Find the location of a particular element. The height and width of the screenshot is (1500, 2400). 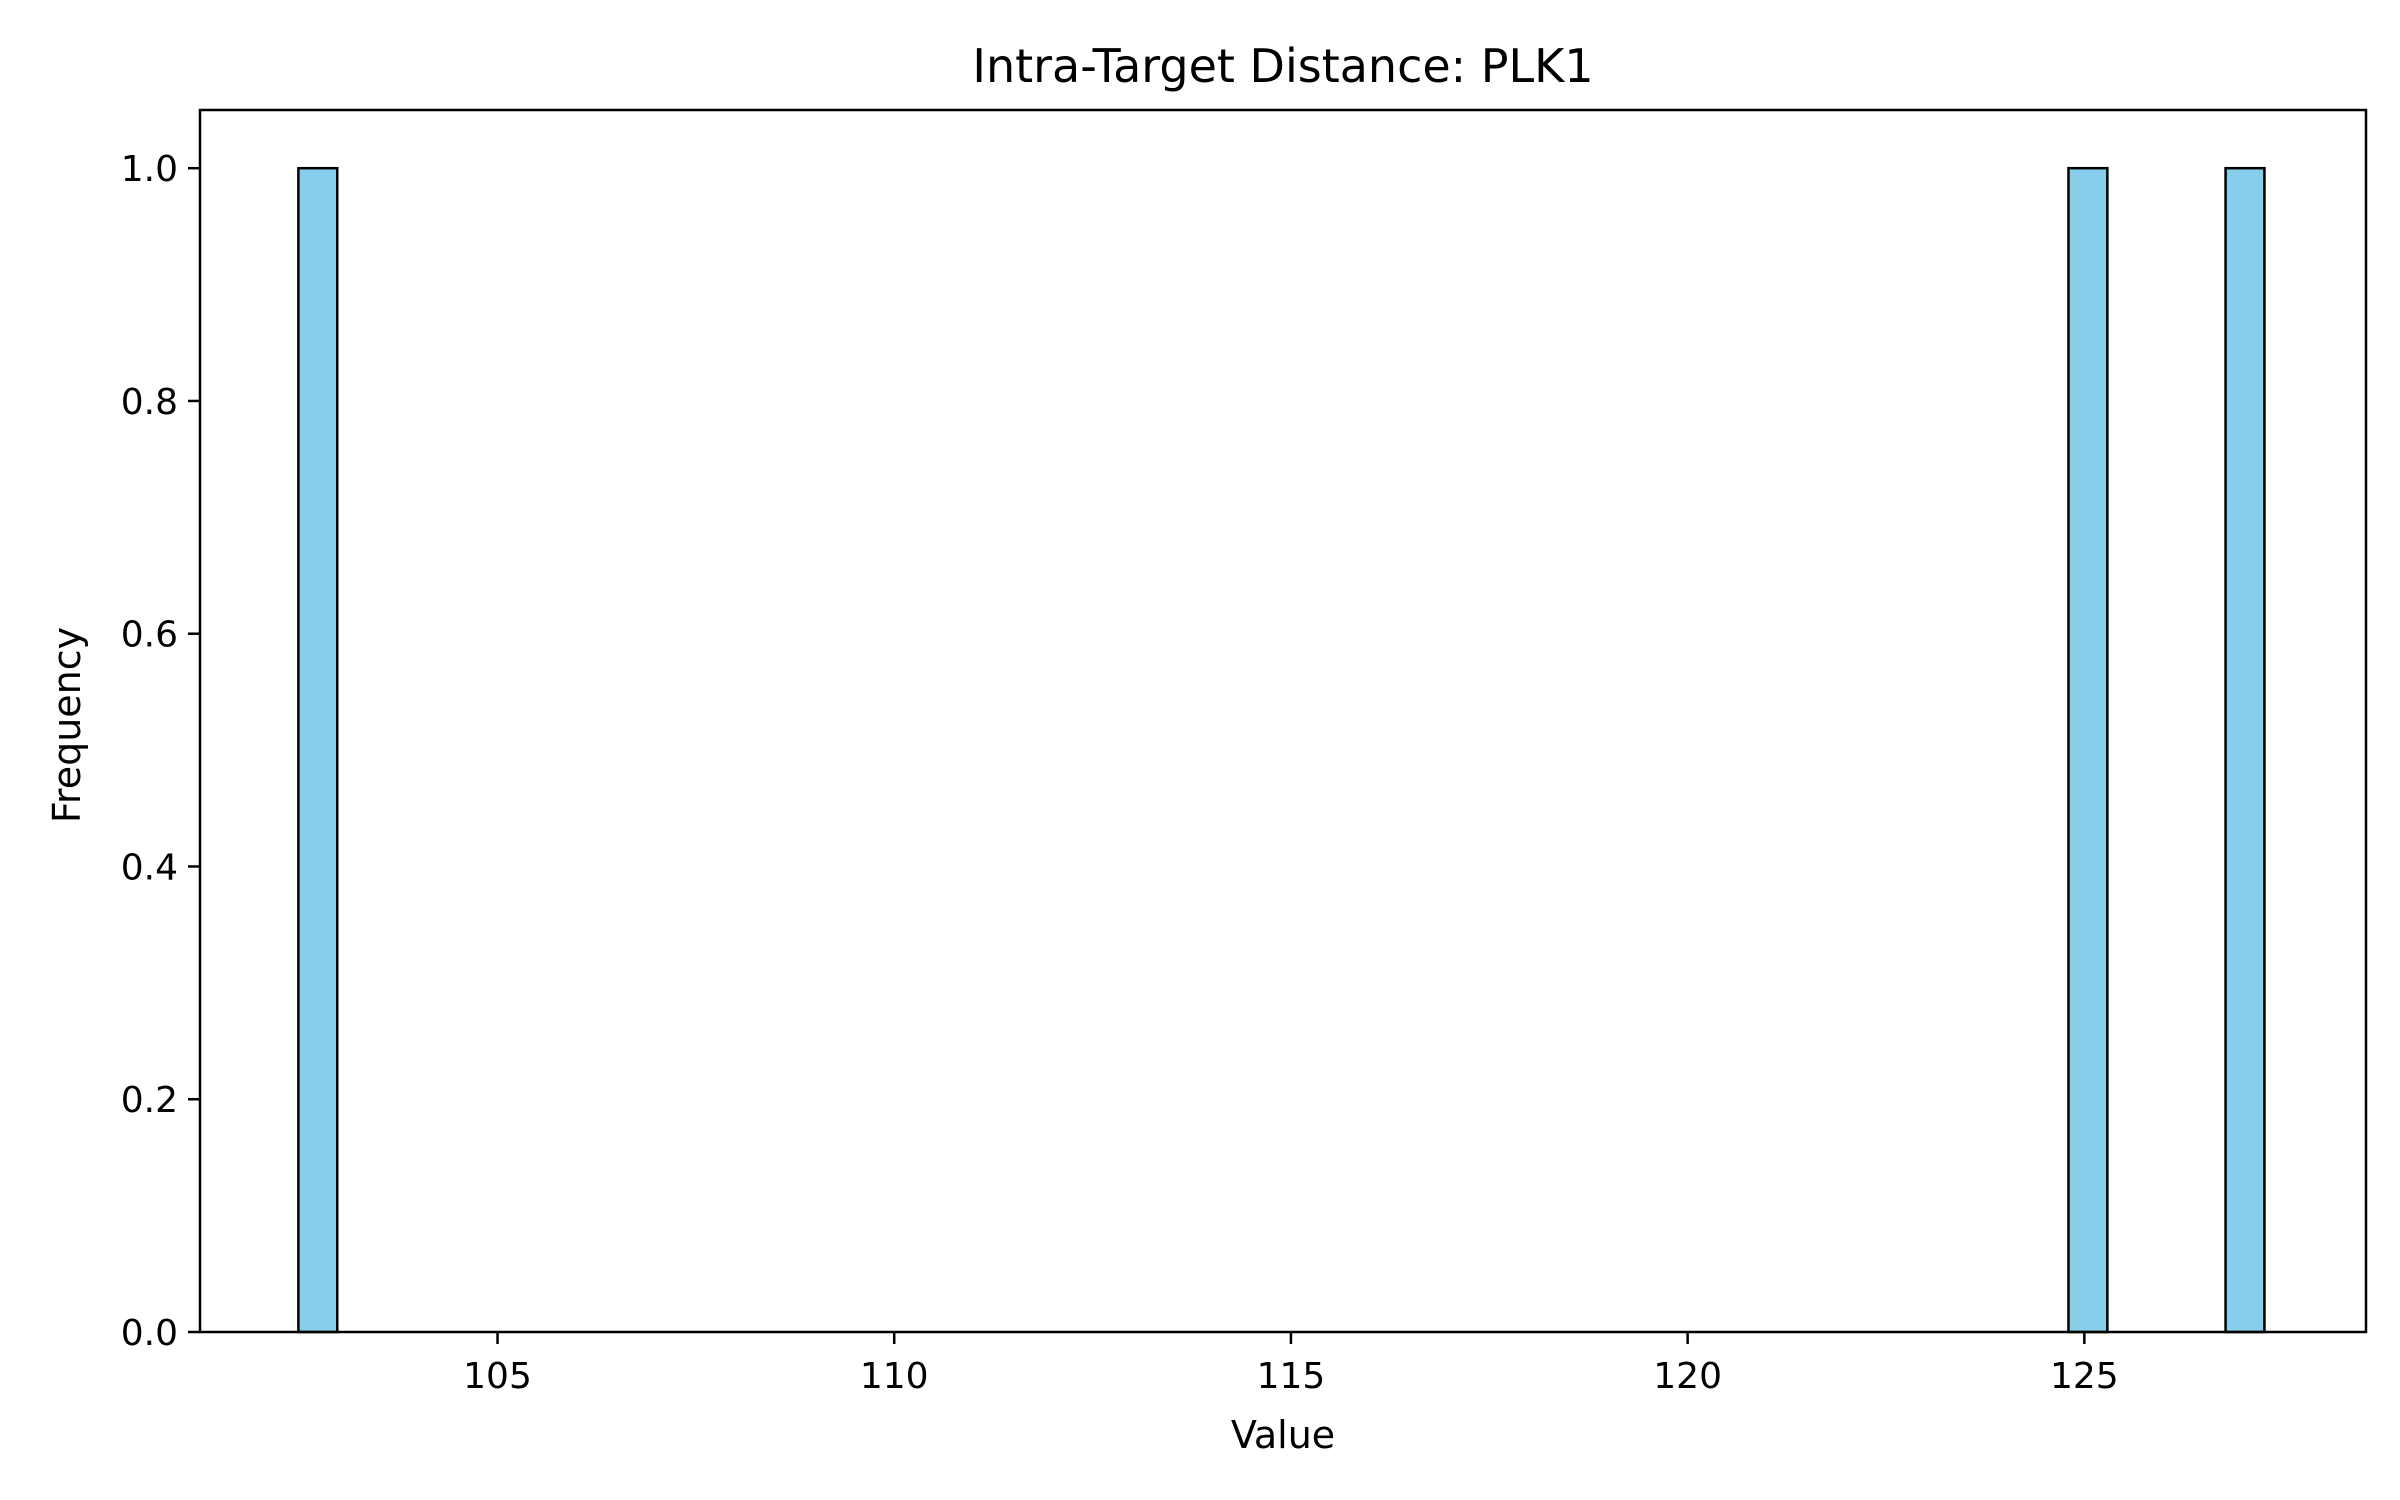

x-tick-label: 120 is located at coordinates (1687, 1376).